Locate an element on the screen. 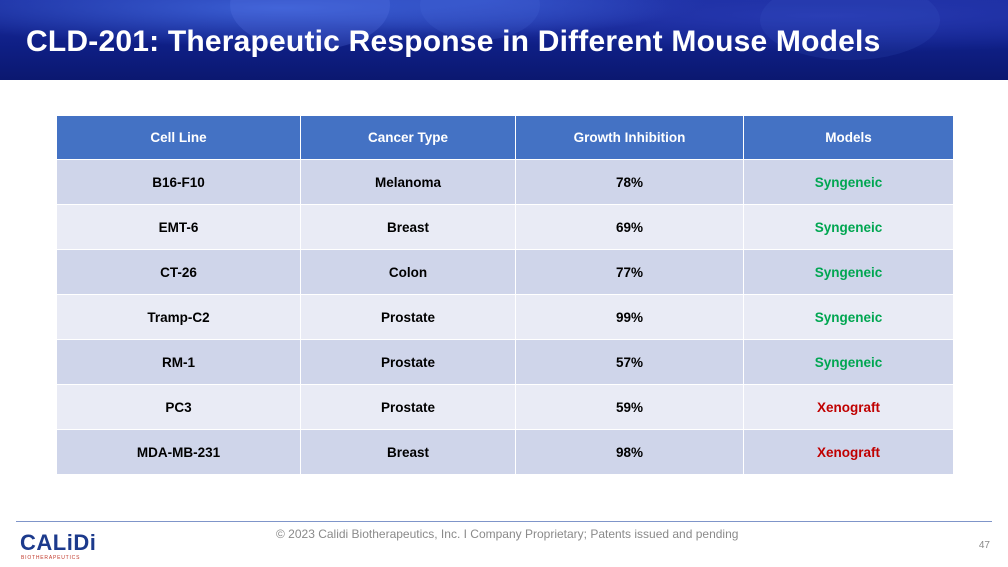  cancer-type: Melanoma is located at coordinates (408, 182).